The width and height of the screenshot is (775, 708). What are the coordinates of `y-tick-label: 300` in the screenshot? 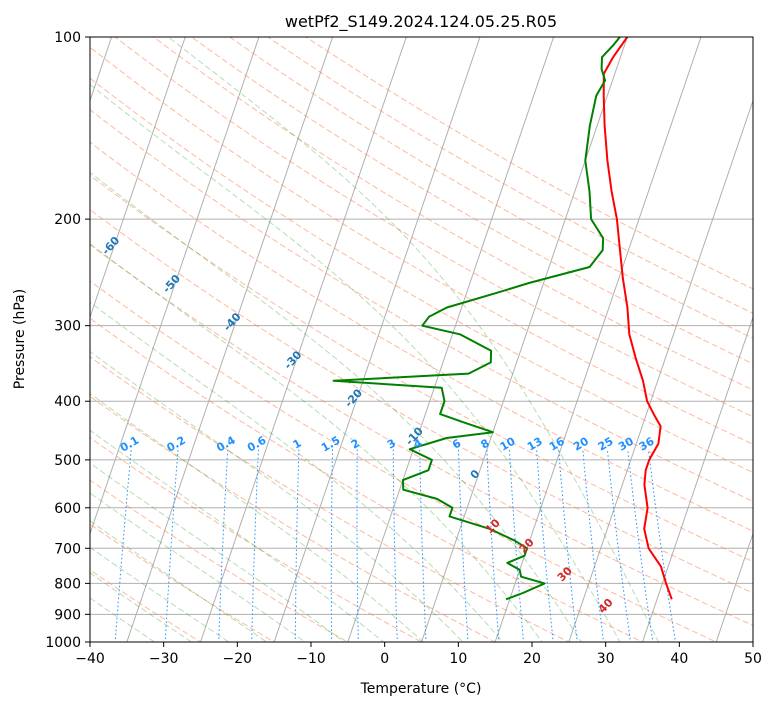 It's located at (67, 327).